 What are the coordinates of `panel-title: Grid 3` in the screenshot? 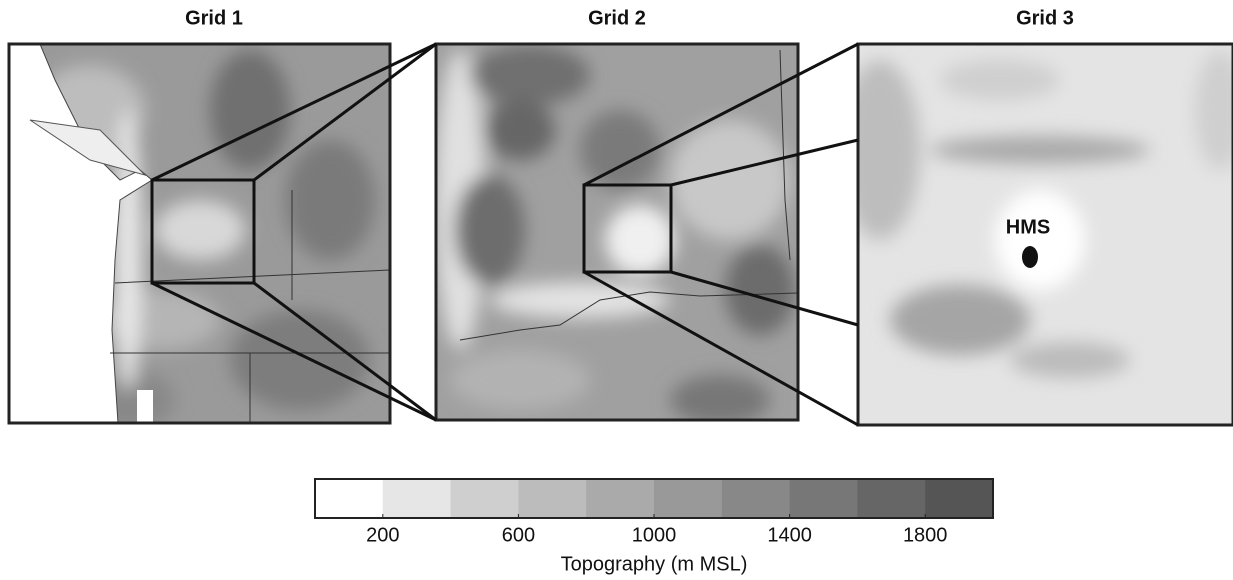 It's located at (1045, 18).